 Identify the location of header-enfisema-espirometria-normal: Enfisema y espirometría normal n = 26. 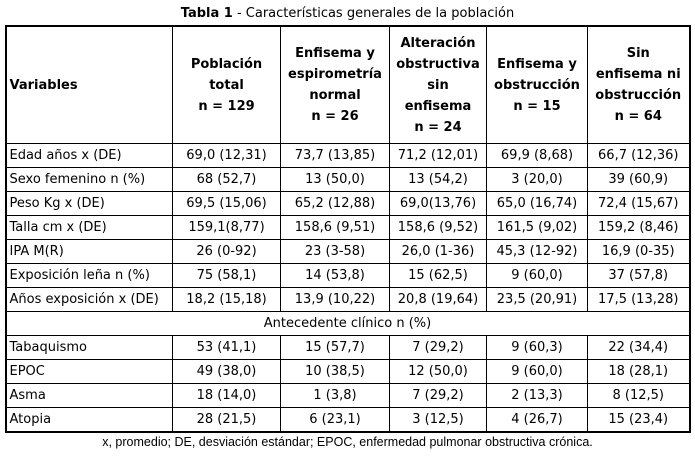
(335, 84).